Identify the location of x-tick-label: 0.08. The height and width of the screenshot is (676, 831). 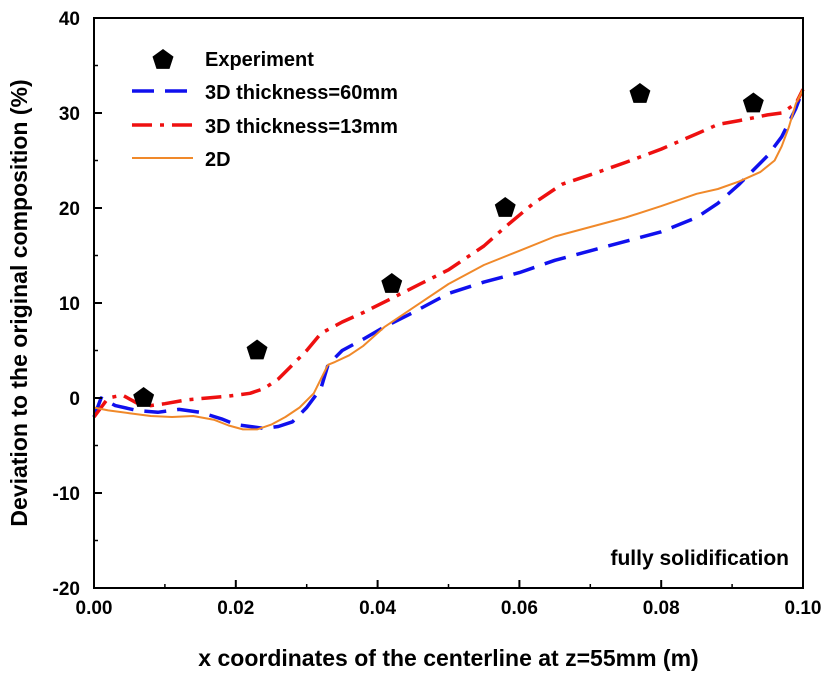
(661, 608).